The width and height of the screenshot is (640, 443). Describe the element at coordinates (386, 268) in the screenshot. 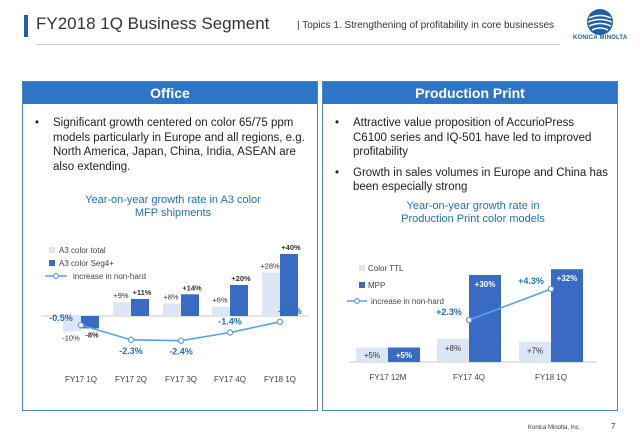

I see `legend-label: Color TTL` at that location.